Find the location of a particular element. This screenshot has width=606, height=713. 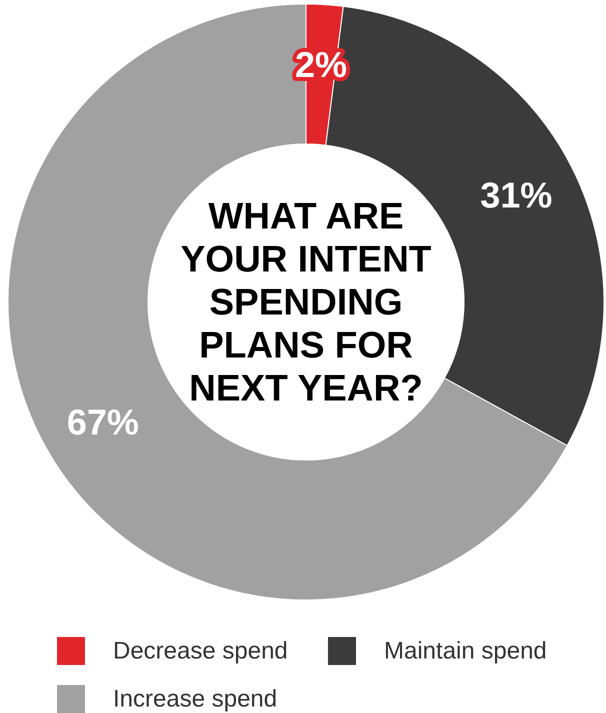

data-label: 31% is located at coordinates (516, 195).